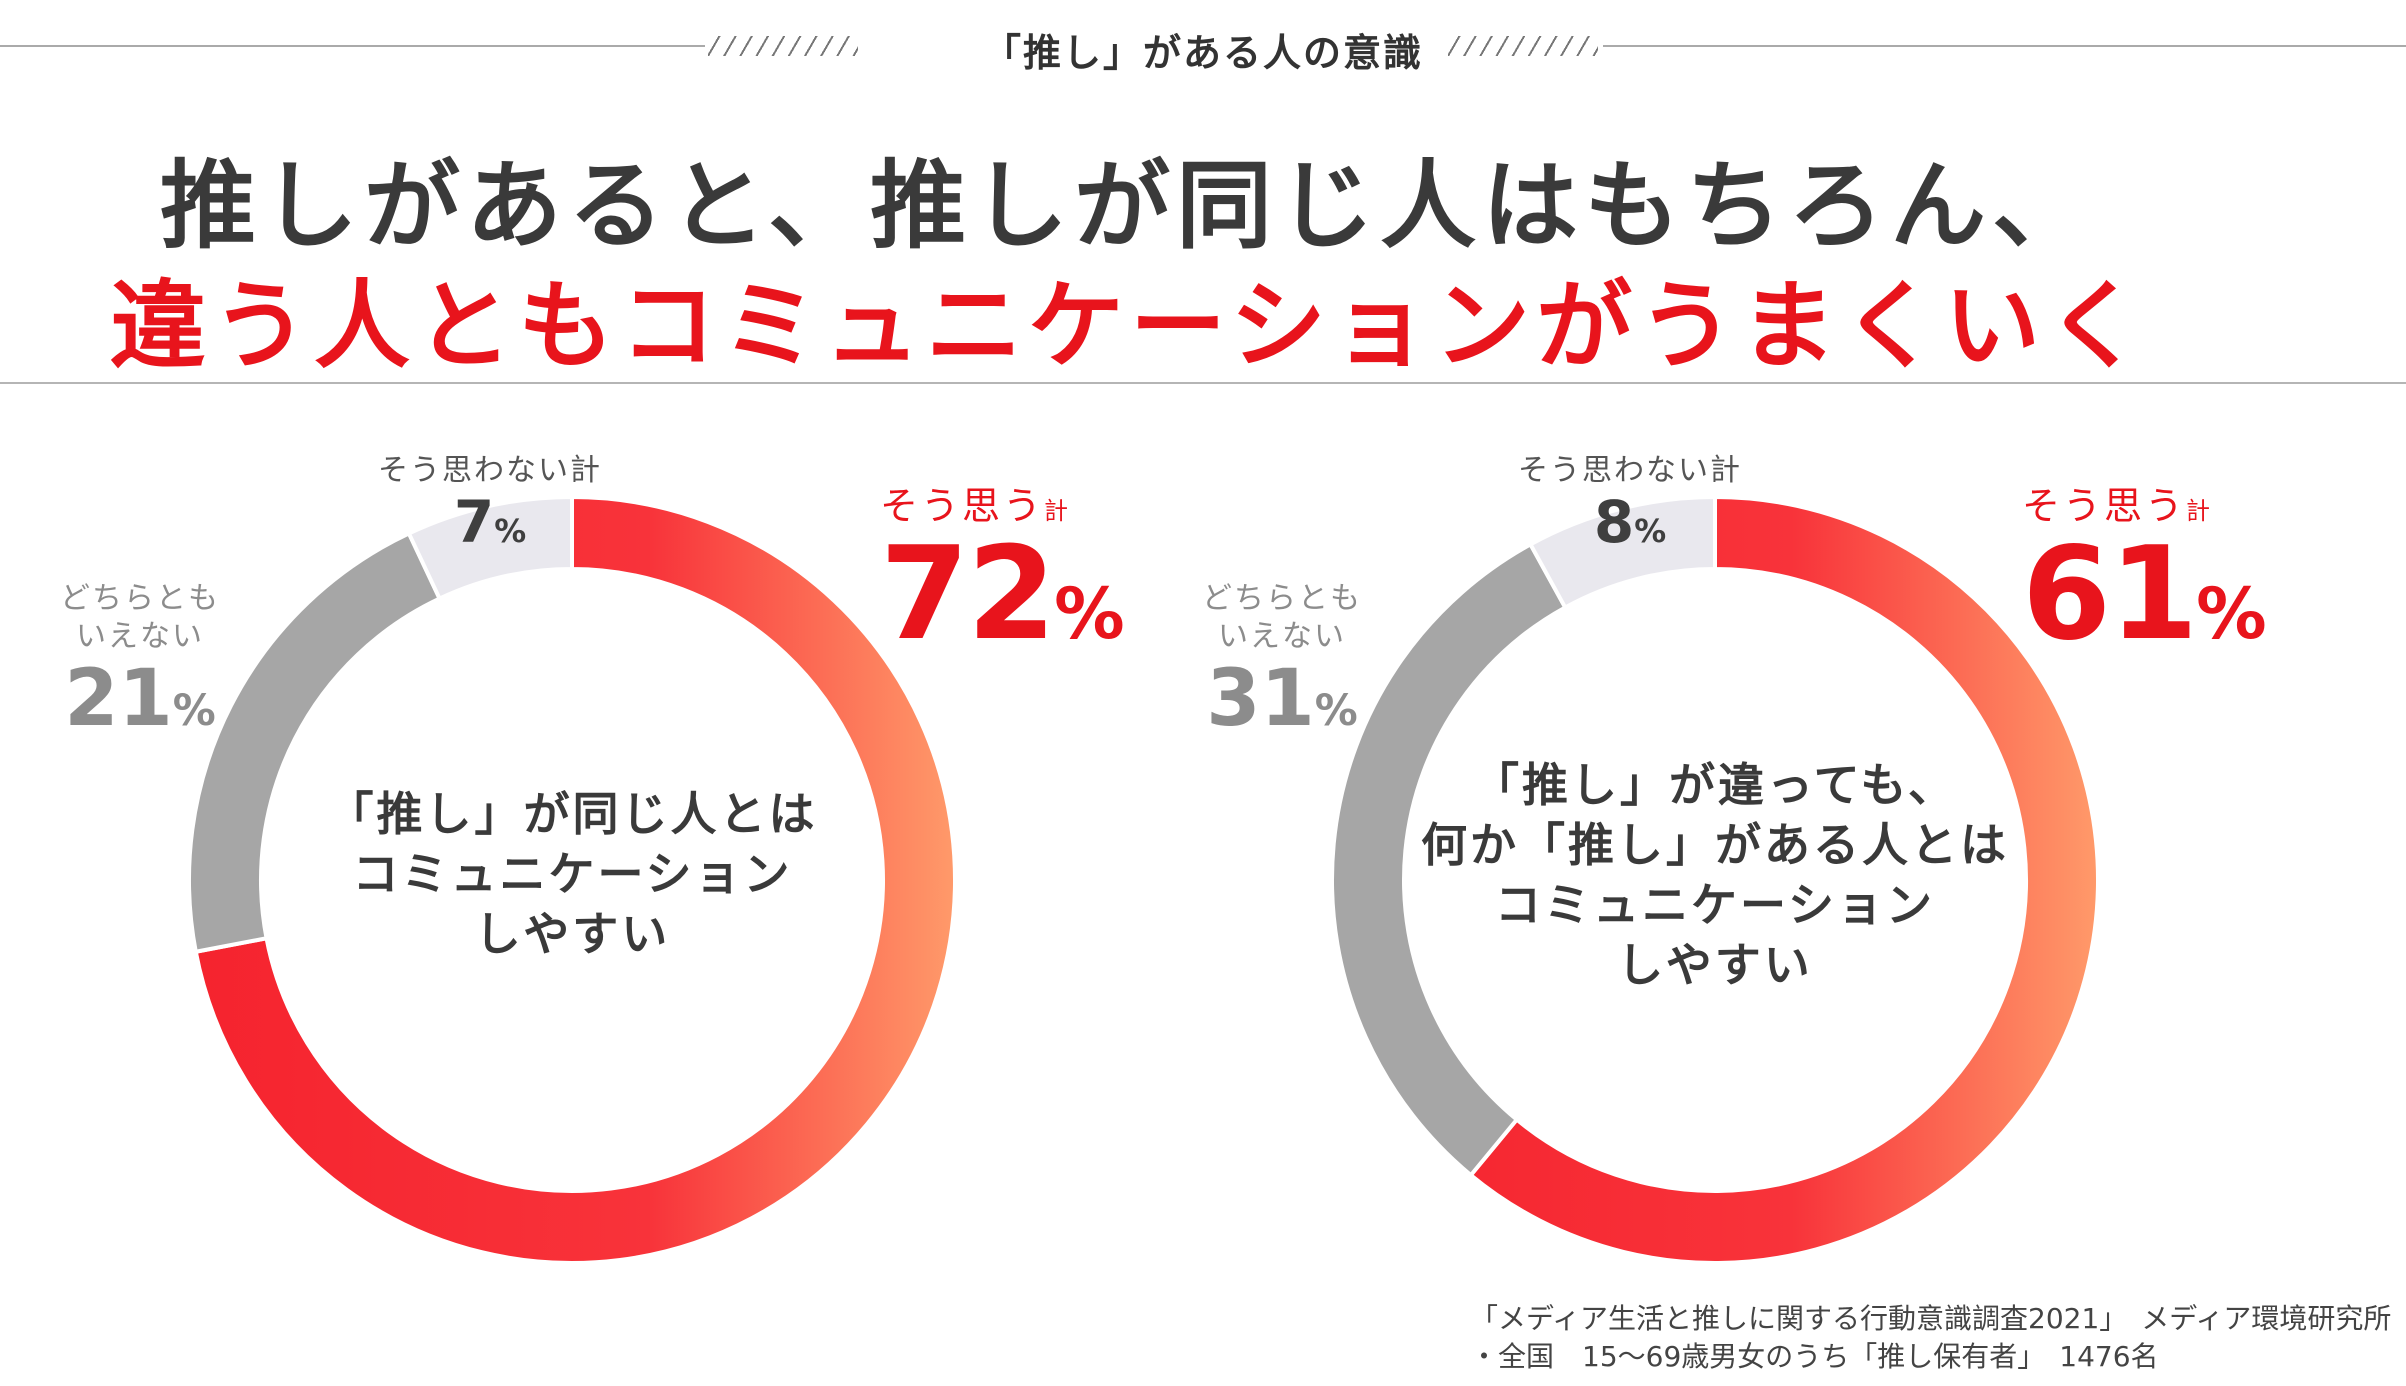 The height and width of the screenshot is (1386, 2406). Describe the element at coordinates (1650, 531) in the screenshot. I see `chart2-disagree-unit: %` at that location.